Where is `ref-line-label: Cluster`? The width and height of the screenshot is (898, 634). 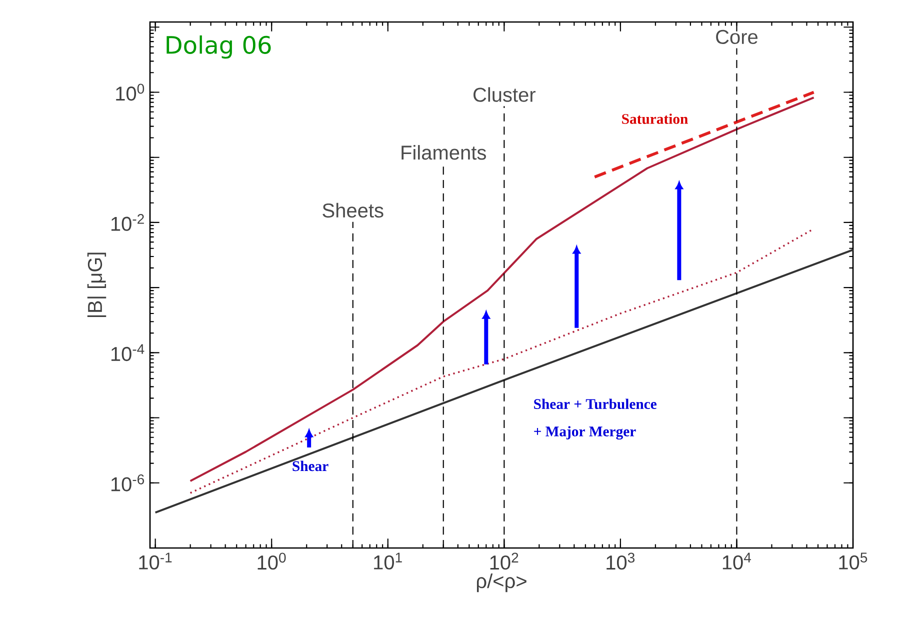 ref-line-label: Cluster is located at coordinates (505, 94).